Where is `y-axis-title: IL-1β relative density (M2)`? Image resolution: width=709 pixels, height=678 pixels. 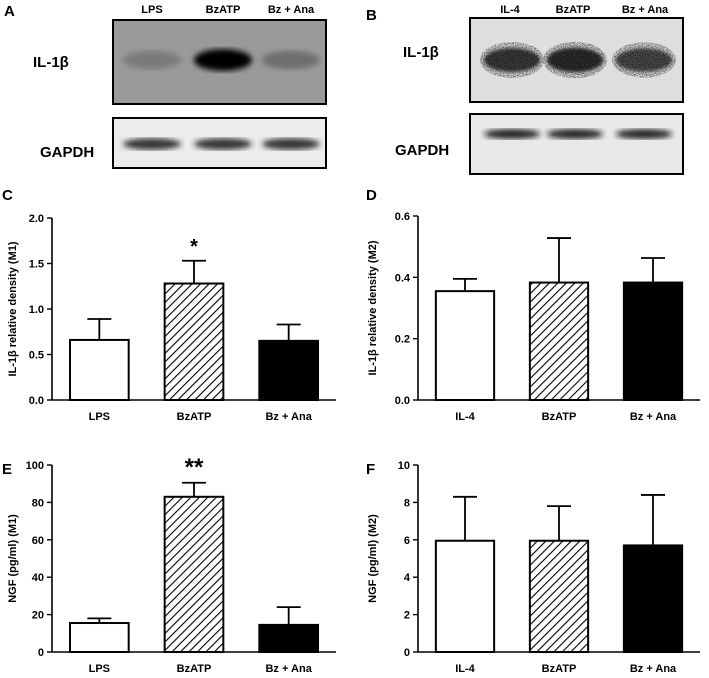 y-axis-title: IL-1β relative density (M2) is located at coordinates (373, 307).